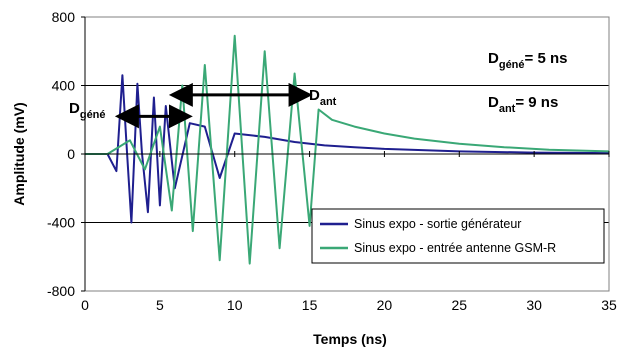 The height and width of the screenshot is (351, 627). Describe the element at coordinates (64, 17) in the screenshot. I see `y-tick-label: 800` at that location.